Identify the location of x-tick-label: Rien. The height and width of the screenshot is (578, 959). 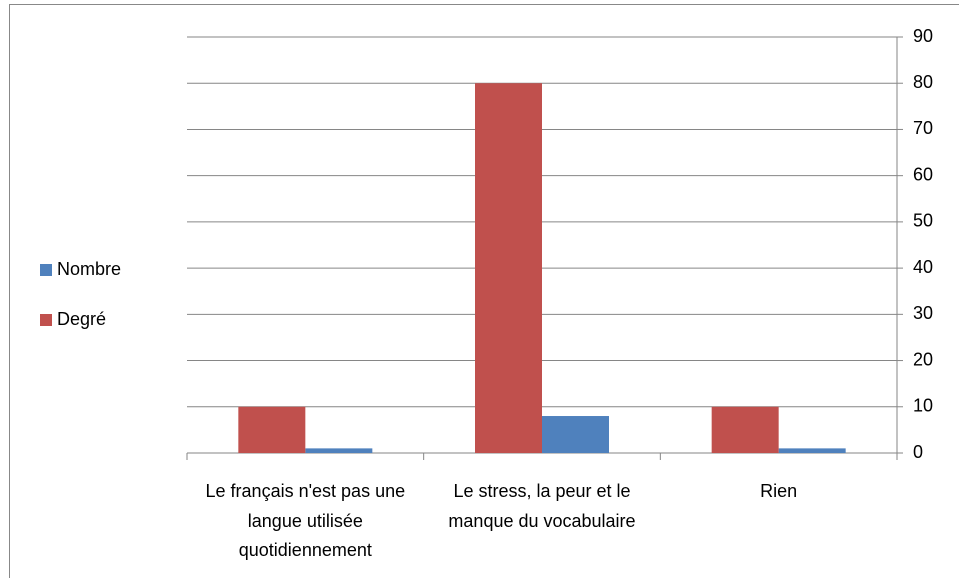
(779, 491).